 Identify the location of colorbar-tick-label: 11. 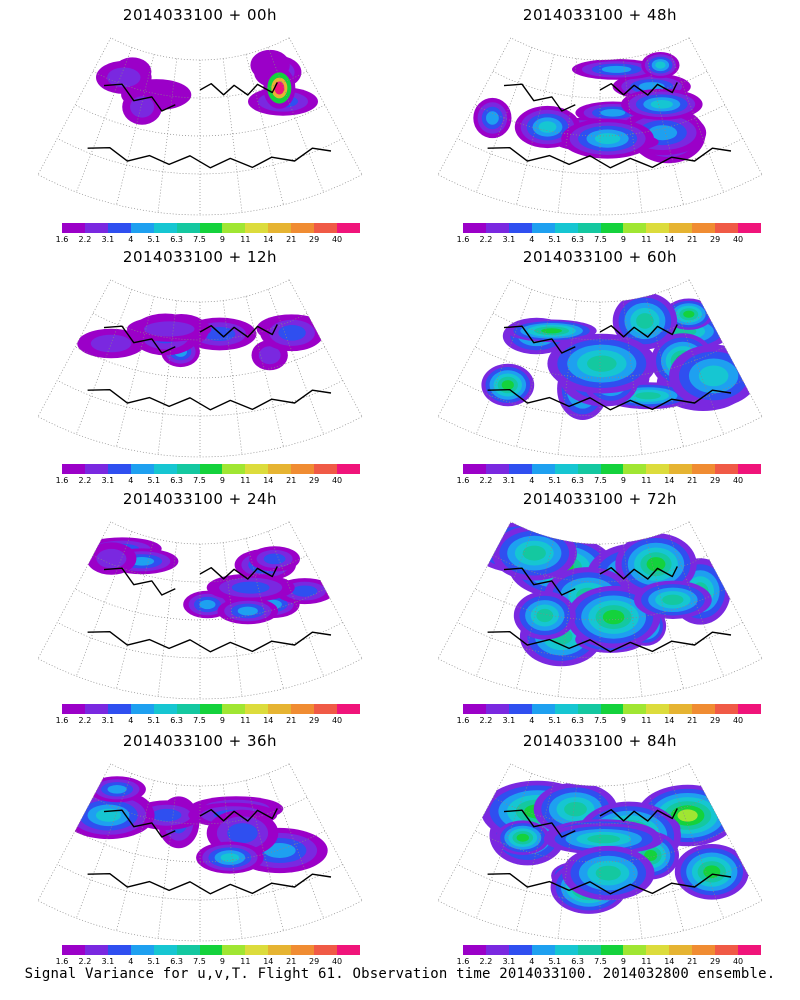
(245, 480).